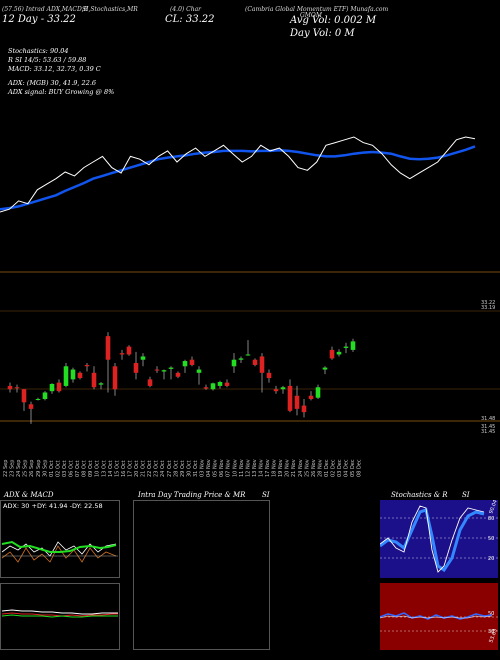  I want to click on date-label: 02 Dec, so click(334, 468).